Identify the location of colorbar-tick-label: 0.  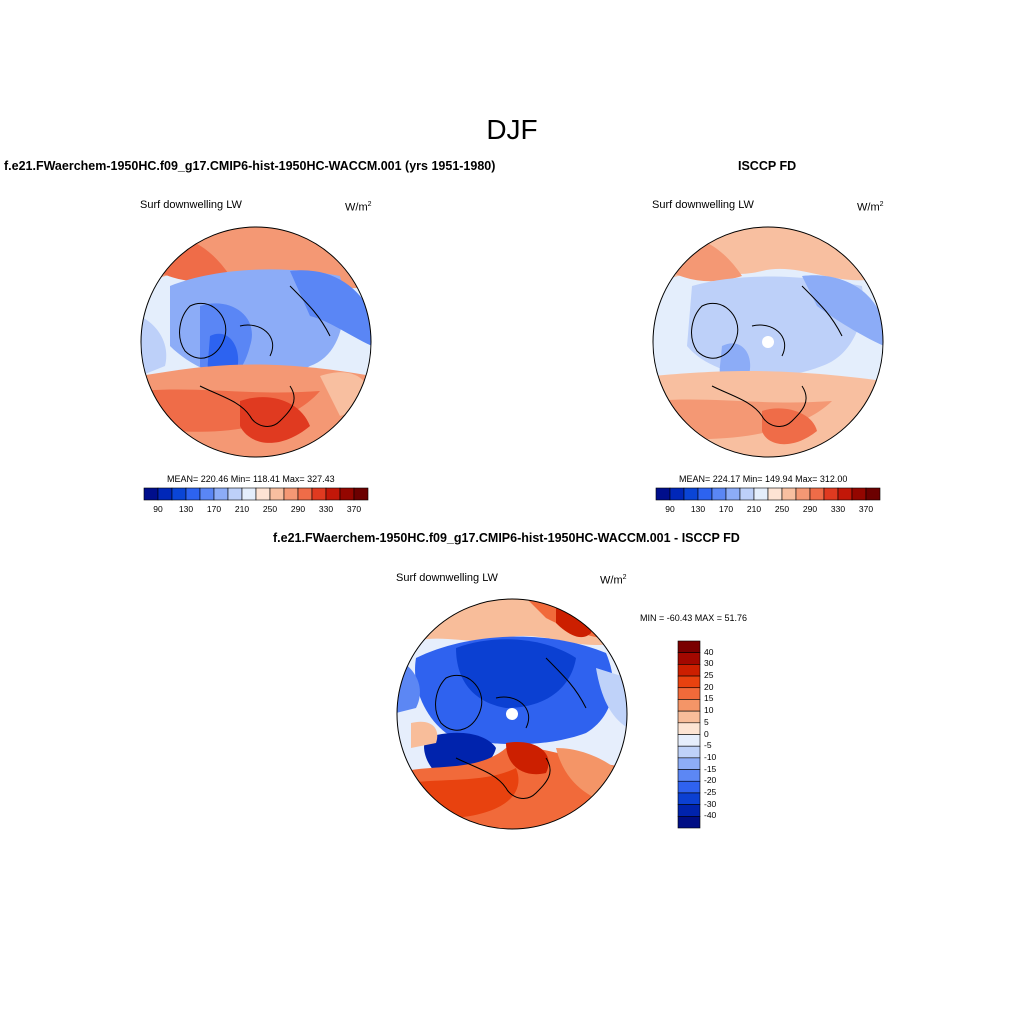
(706, 733).